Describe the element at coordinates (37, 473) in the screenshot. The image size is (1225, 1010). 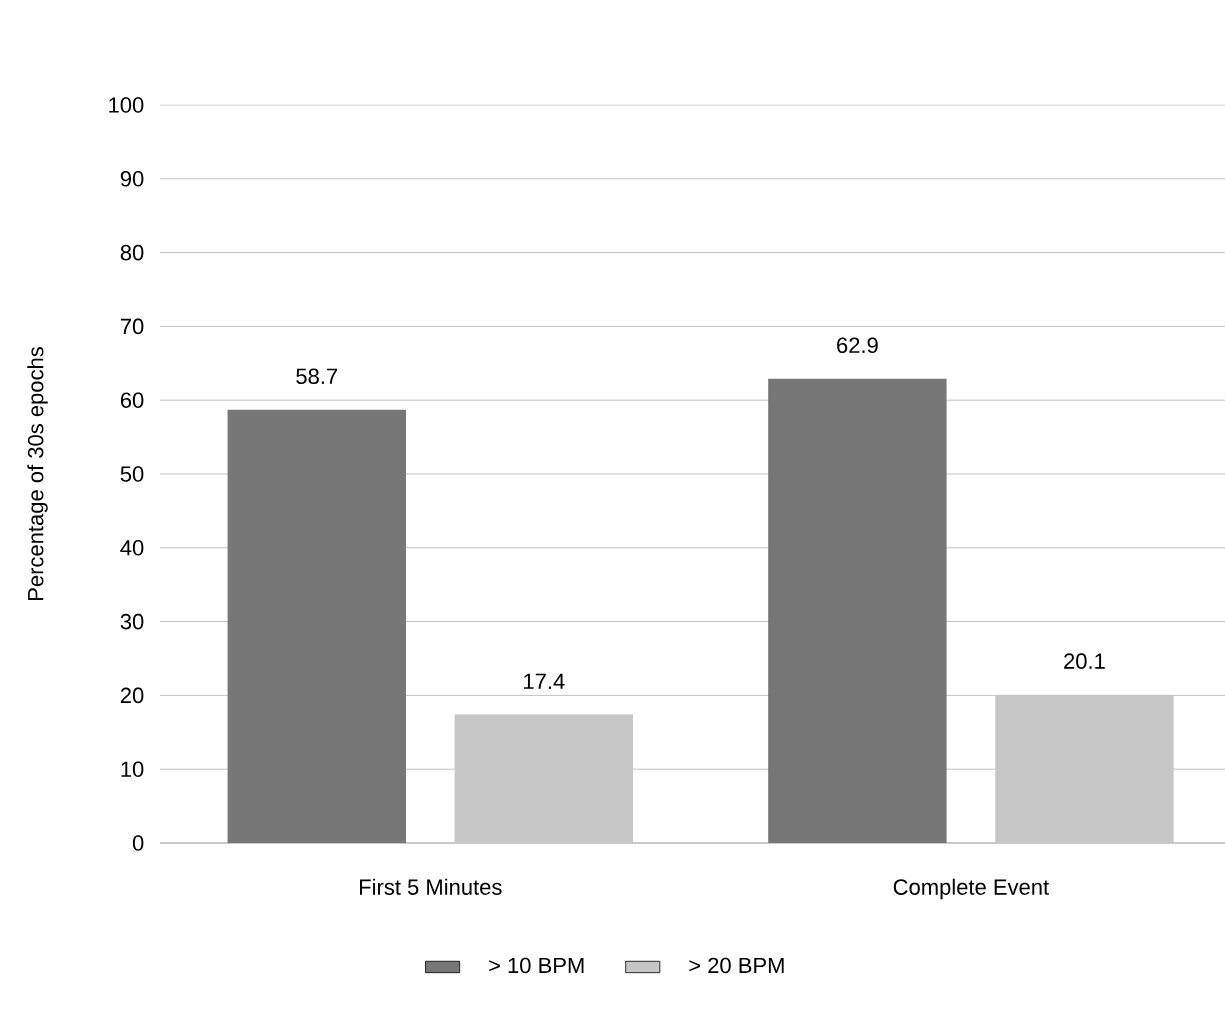
I see `y-axis-title: Percentage of 30s epochs` at that location.